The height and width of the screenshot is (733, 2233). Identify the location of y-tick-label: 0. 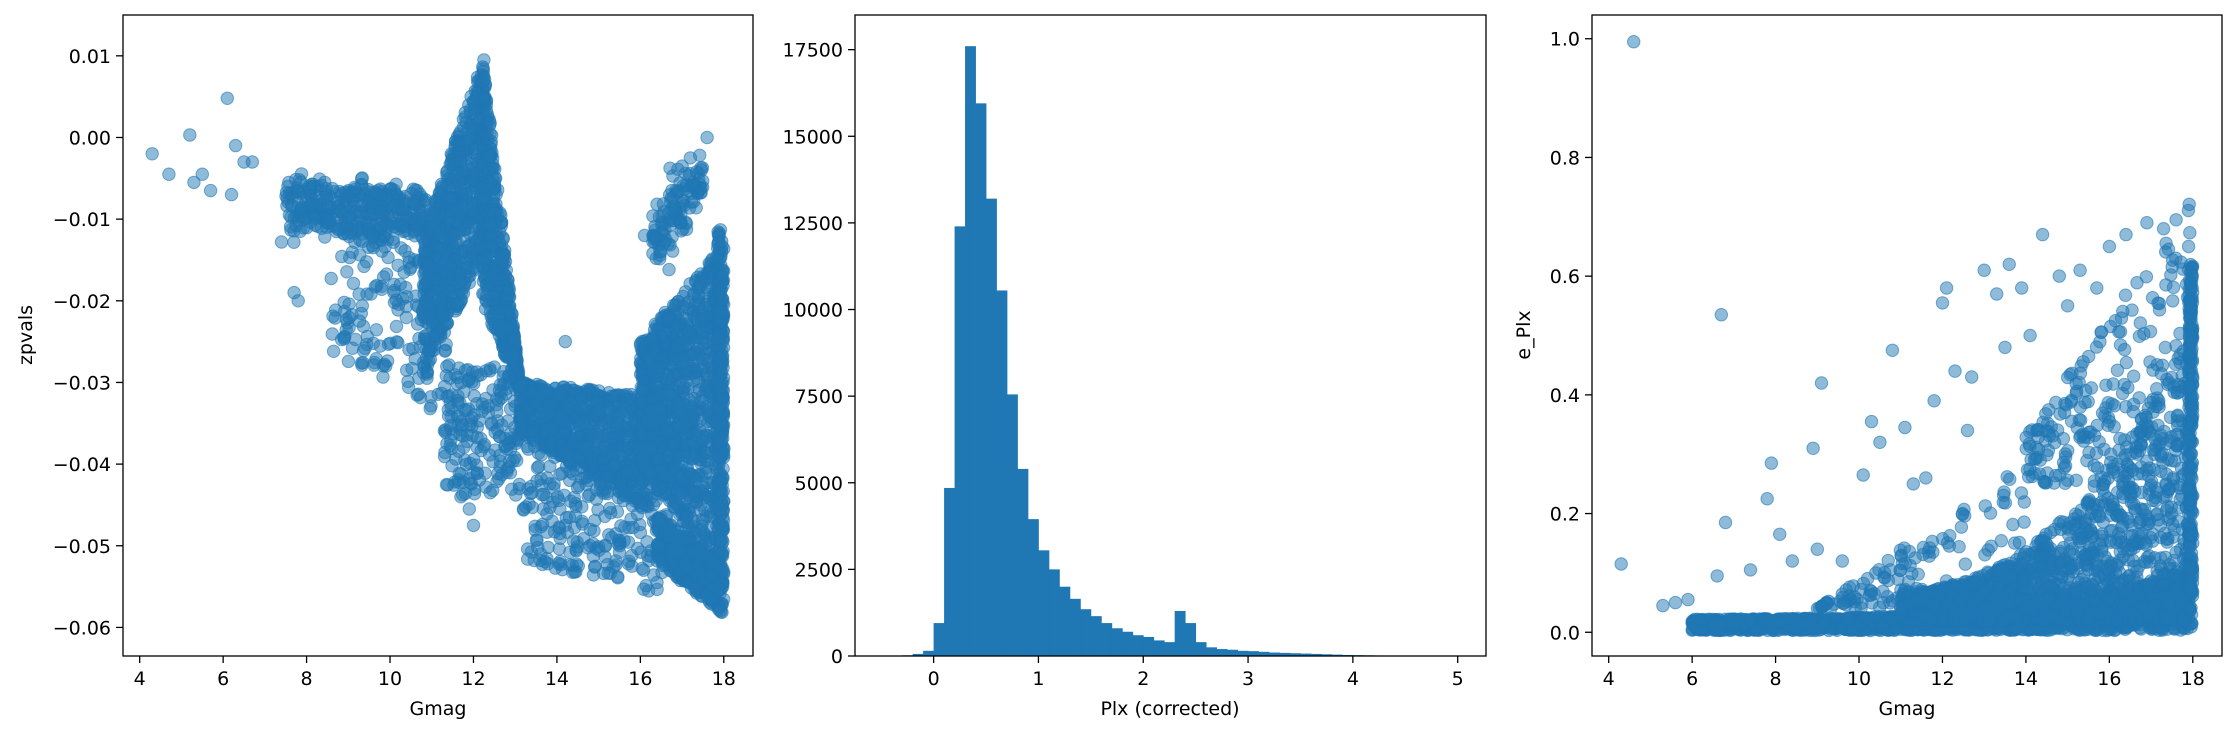
(837, 657).